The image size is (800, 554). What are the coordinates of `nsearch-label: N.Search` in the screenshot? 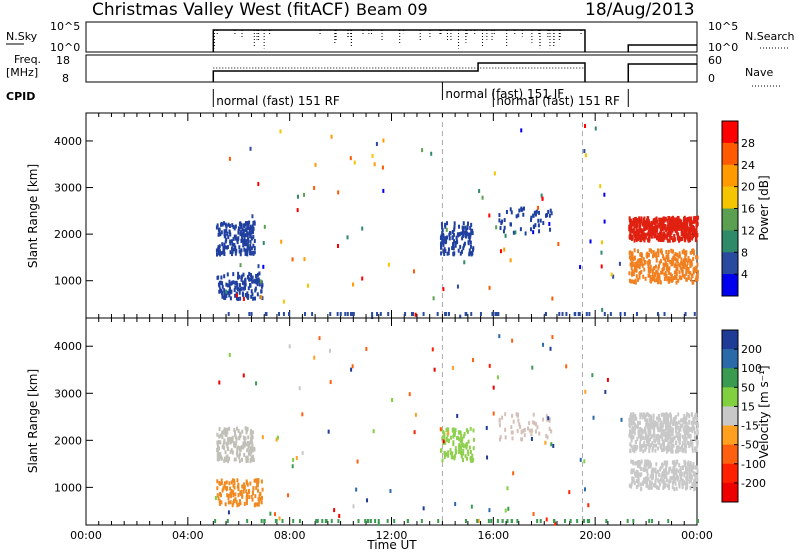 It's located at (770, 36).